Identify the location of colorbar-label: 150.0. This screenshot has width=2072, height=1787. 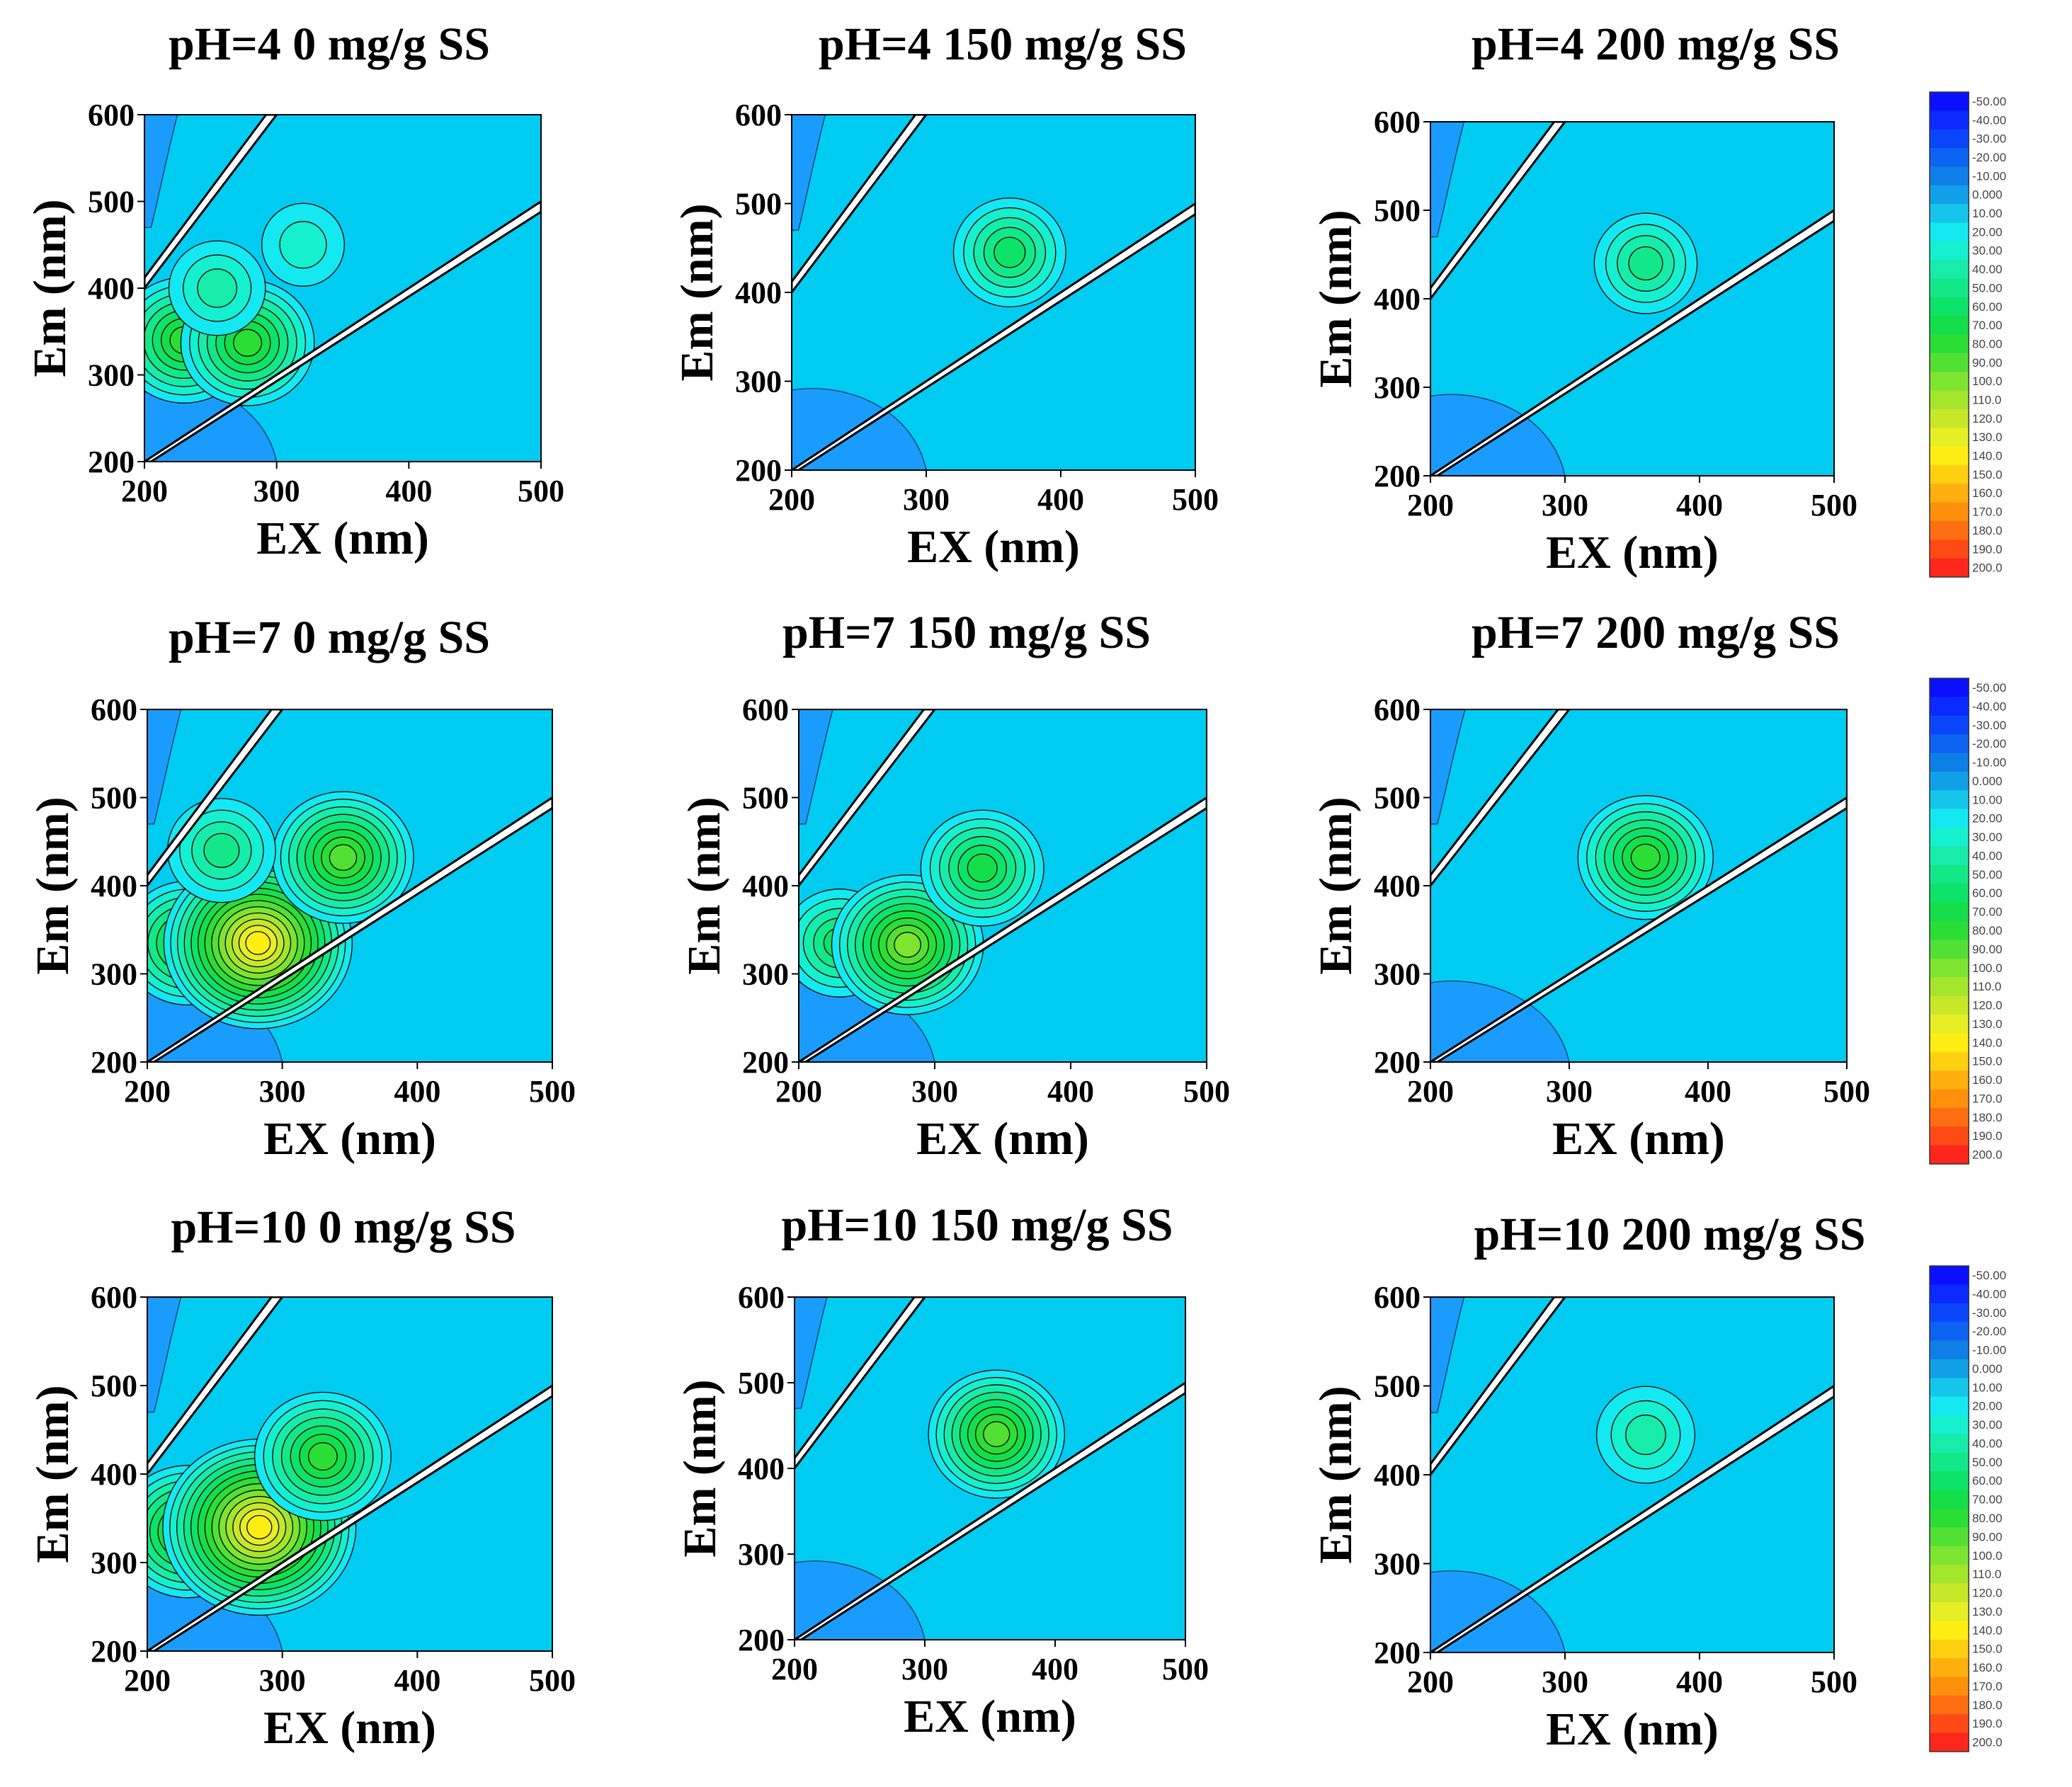
(1987, 1061).